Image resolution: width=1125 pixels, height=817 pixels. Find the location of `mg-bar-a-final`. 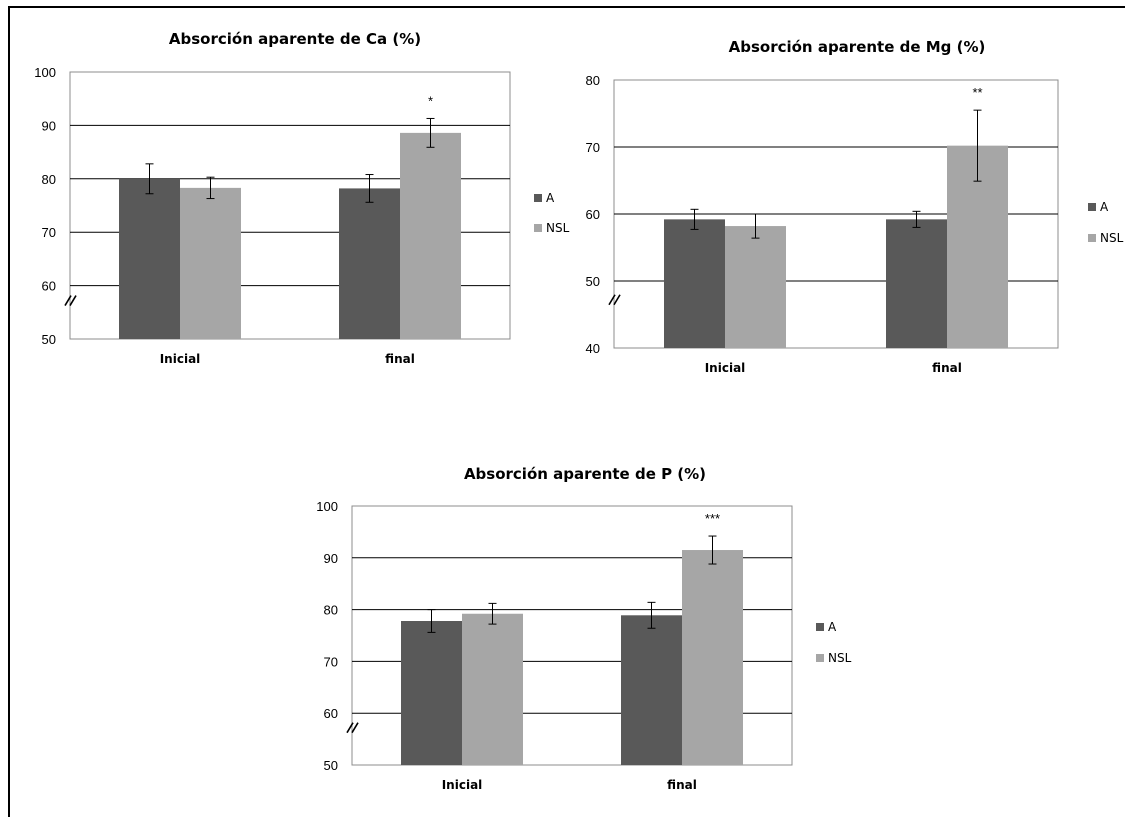

mg-bar-a-final is located at coordinates (916, 283).